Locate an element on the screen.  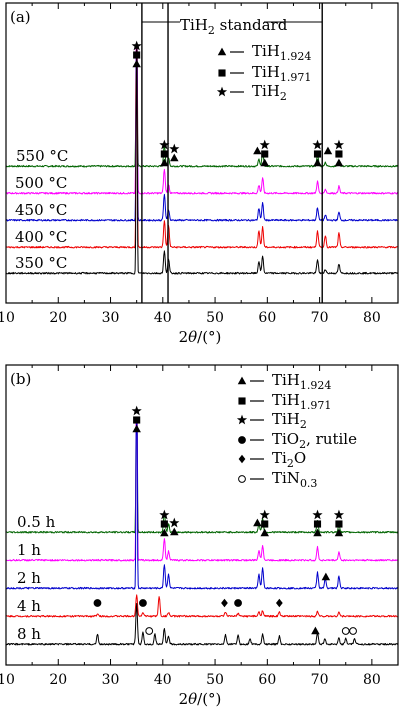
legend-label: Ti2O is located at coordinates (289, 459).